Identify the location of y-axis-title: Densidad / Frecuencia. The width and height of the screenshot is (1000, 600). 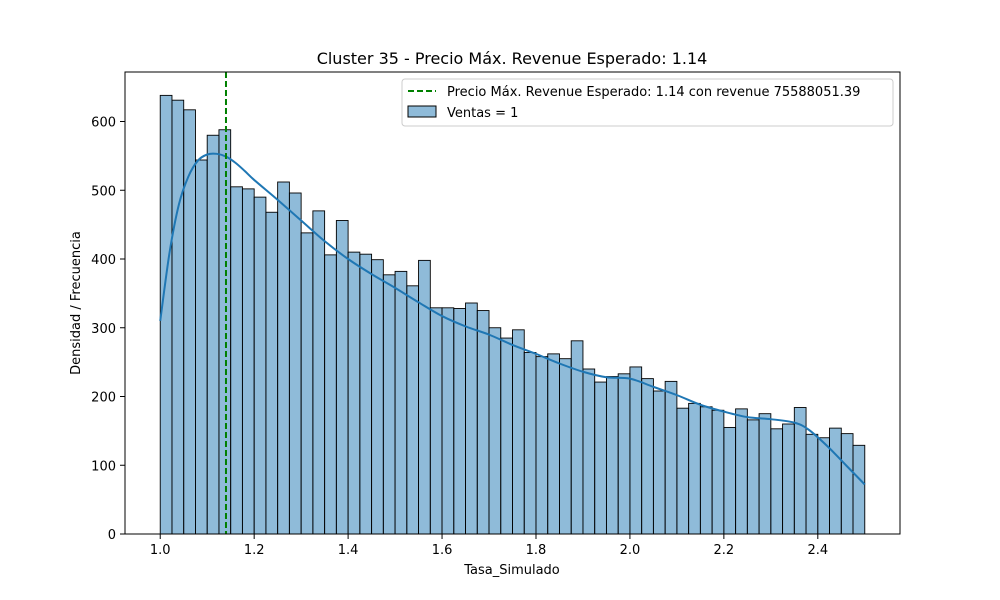
(76, 303).